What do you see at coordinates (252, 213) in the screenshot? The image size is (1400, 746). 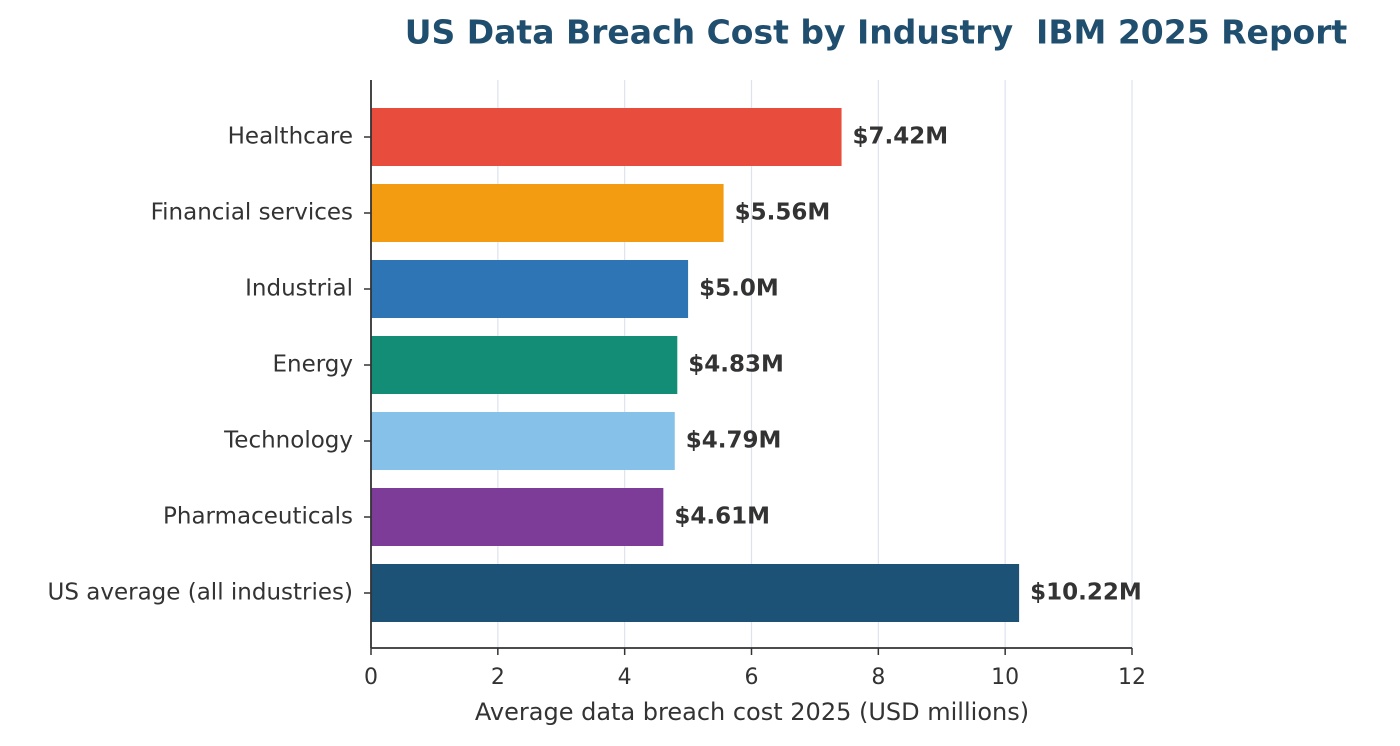 I see `y-tick-label: Financial services` at bounding box center [252, 213].